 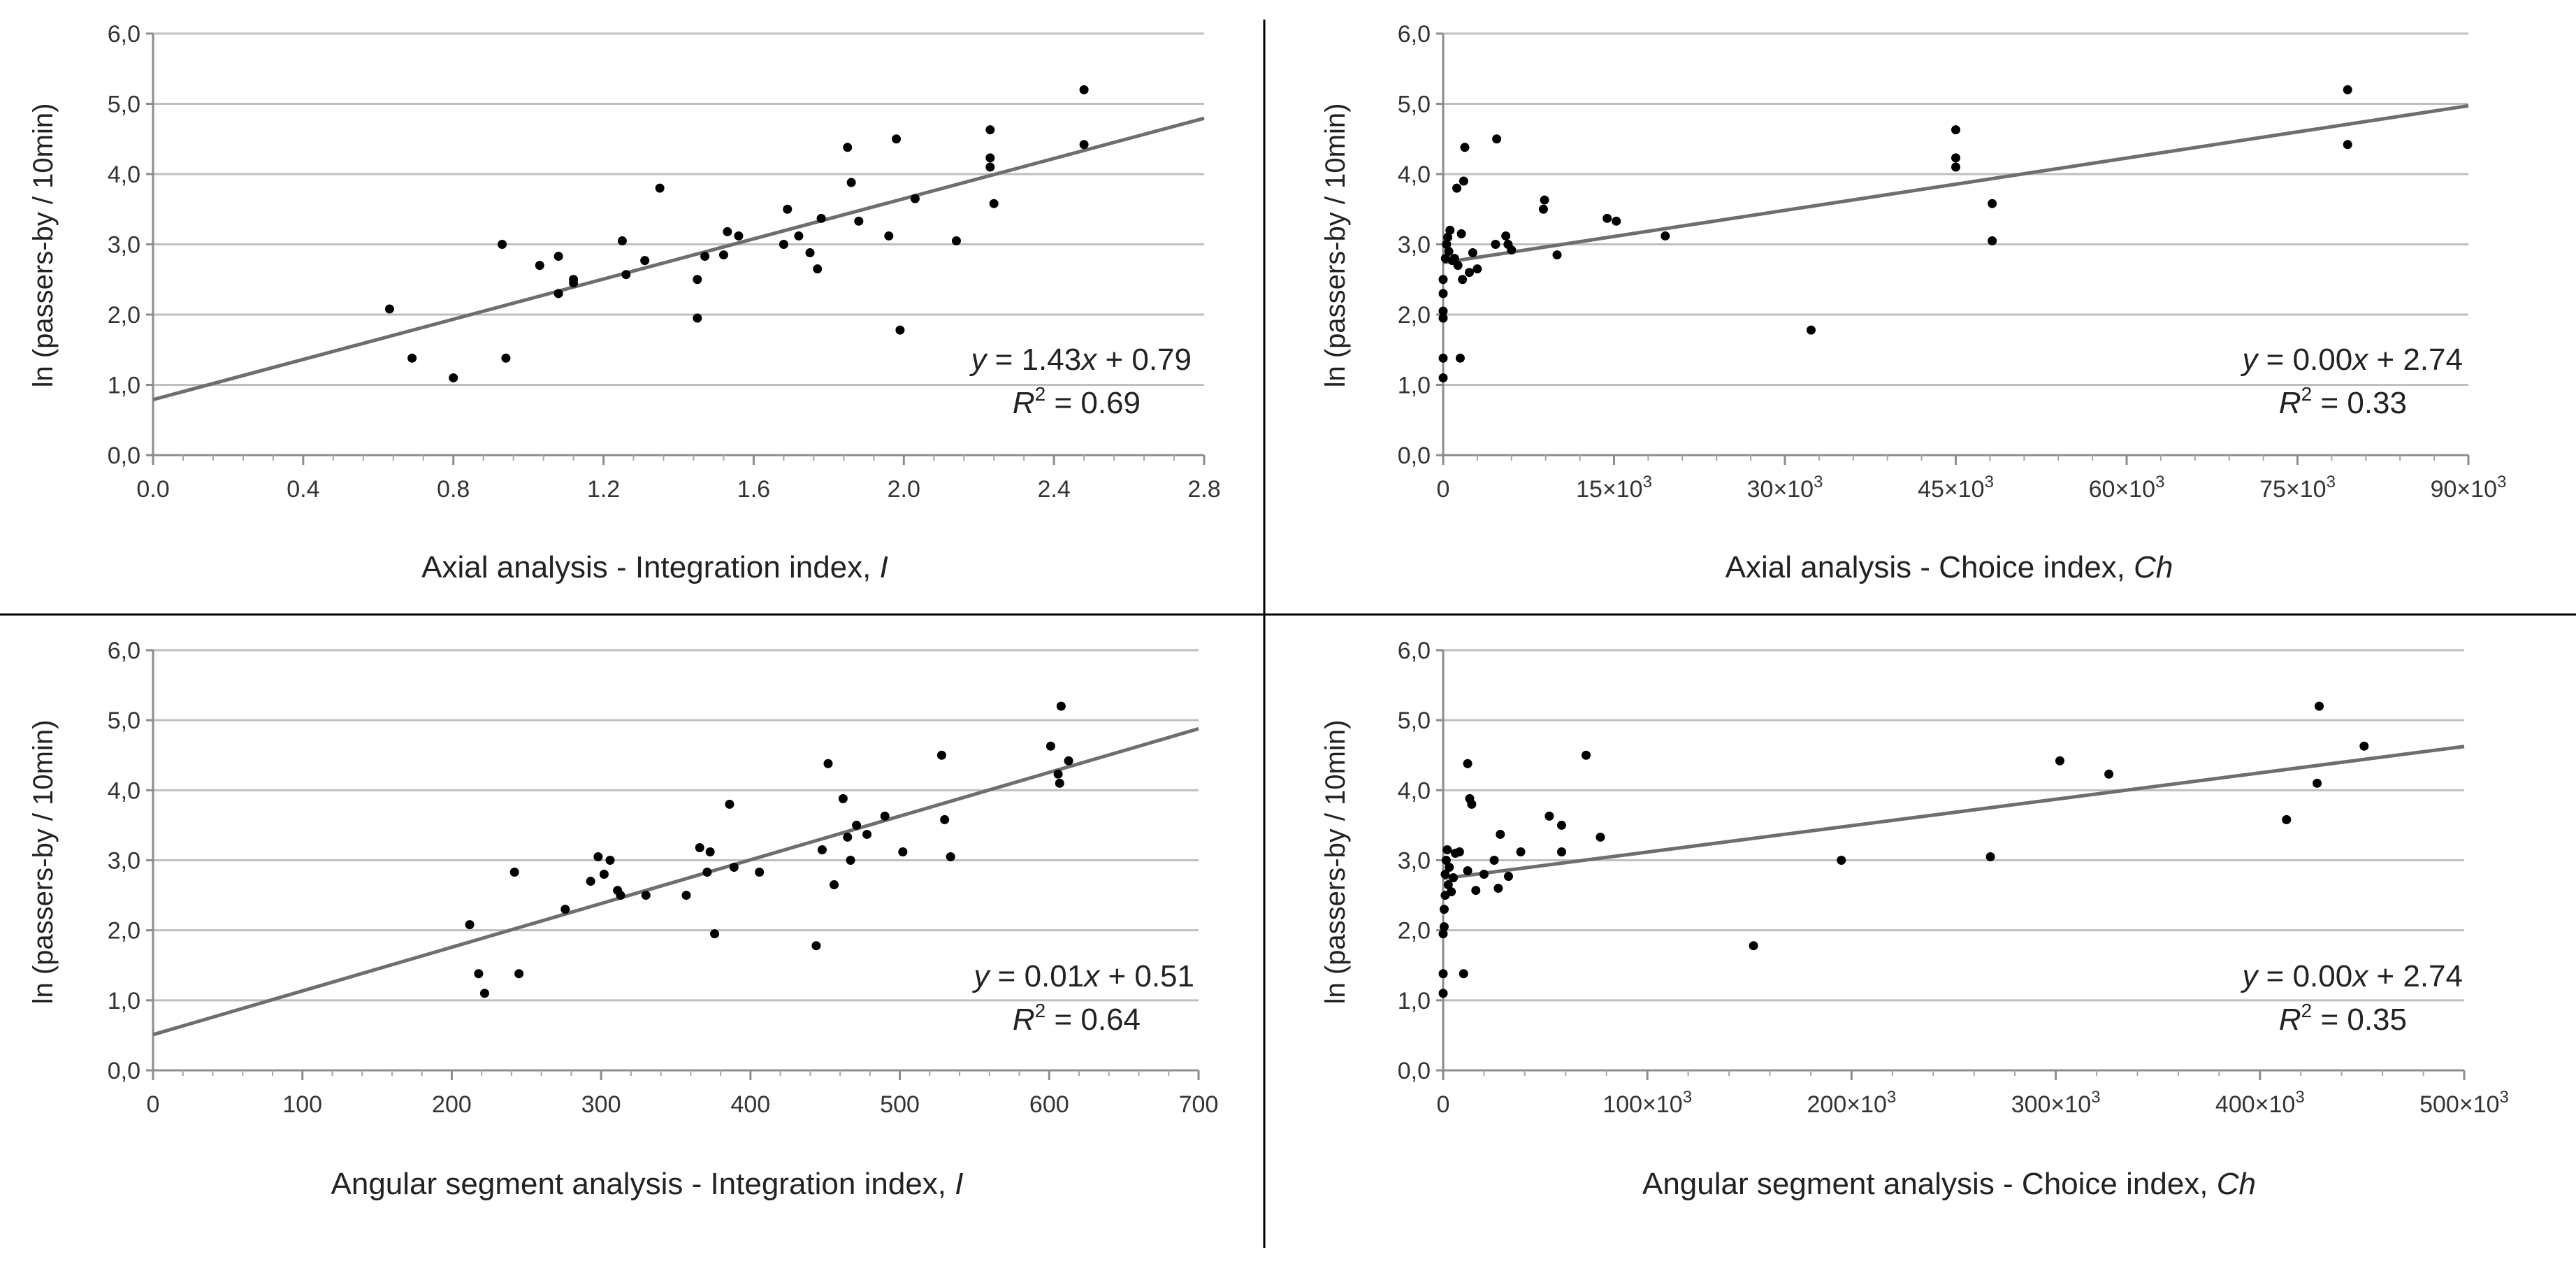 I want to click on x-tick-label: 100, so click(x=302, y=1104).